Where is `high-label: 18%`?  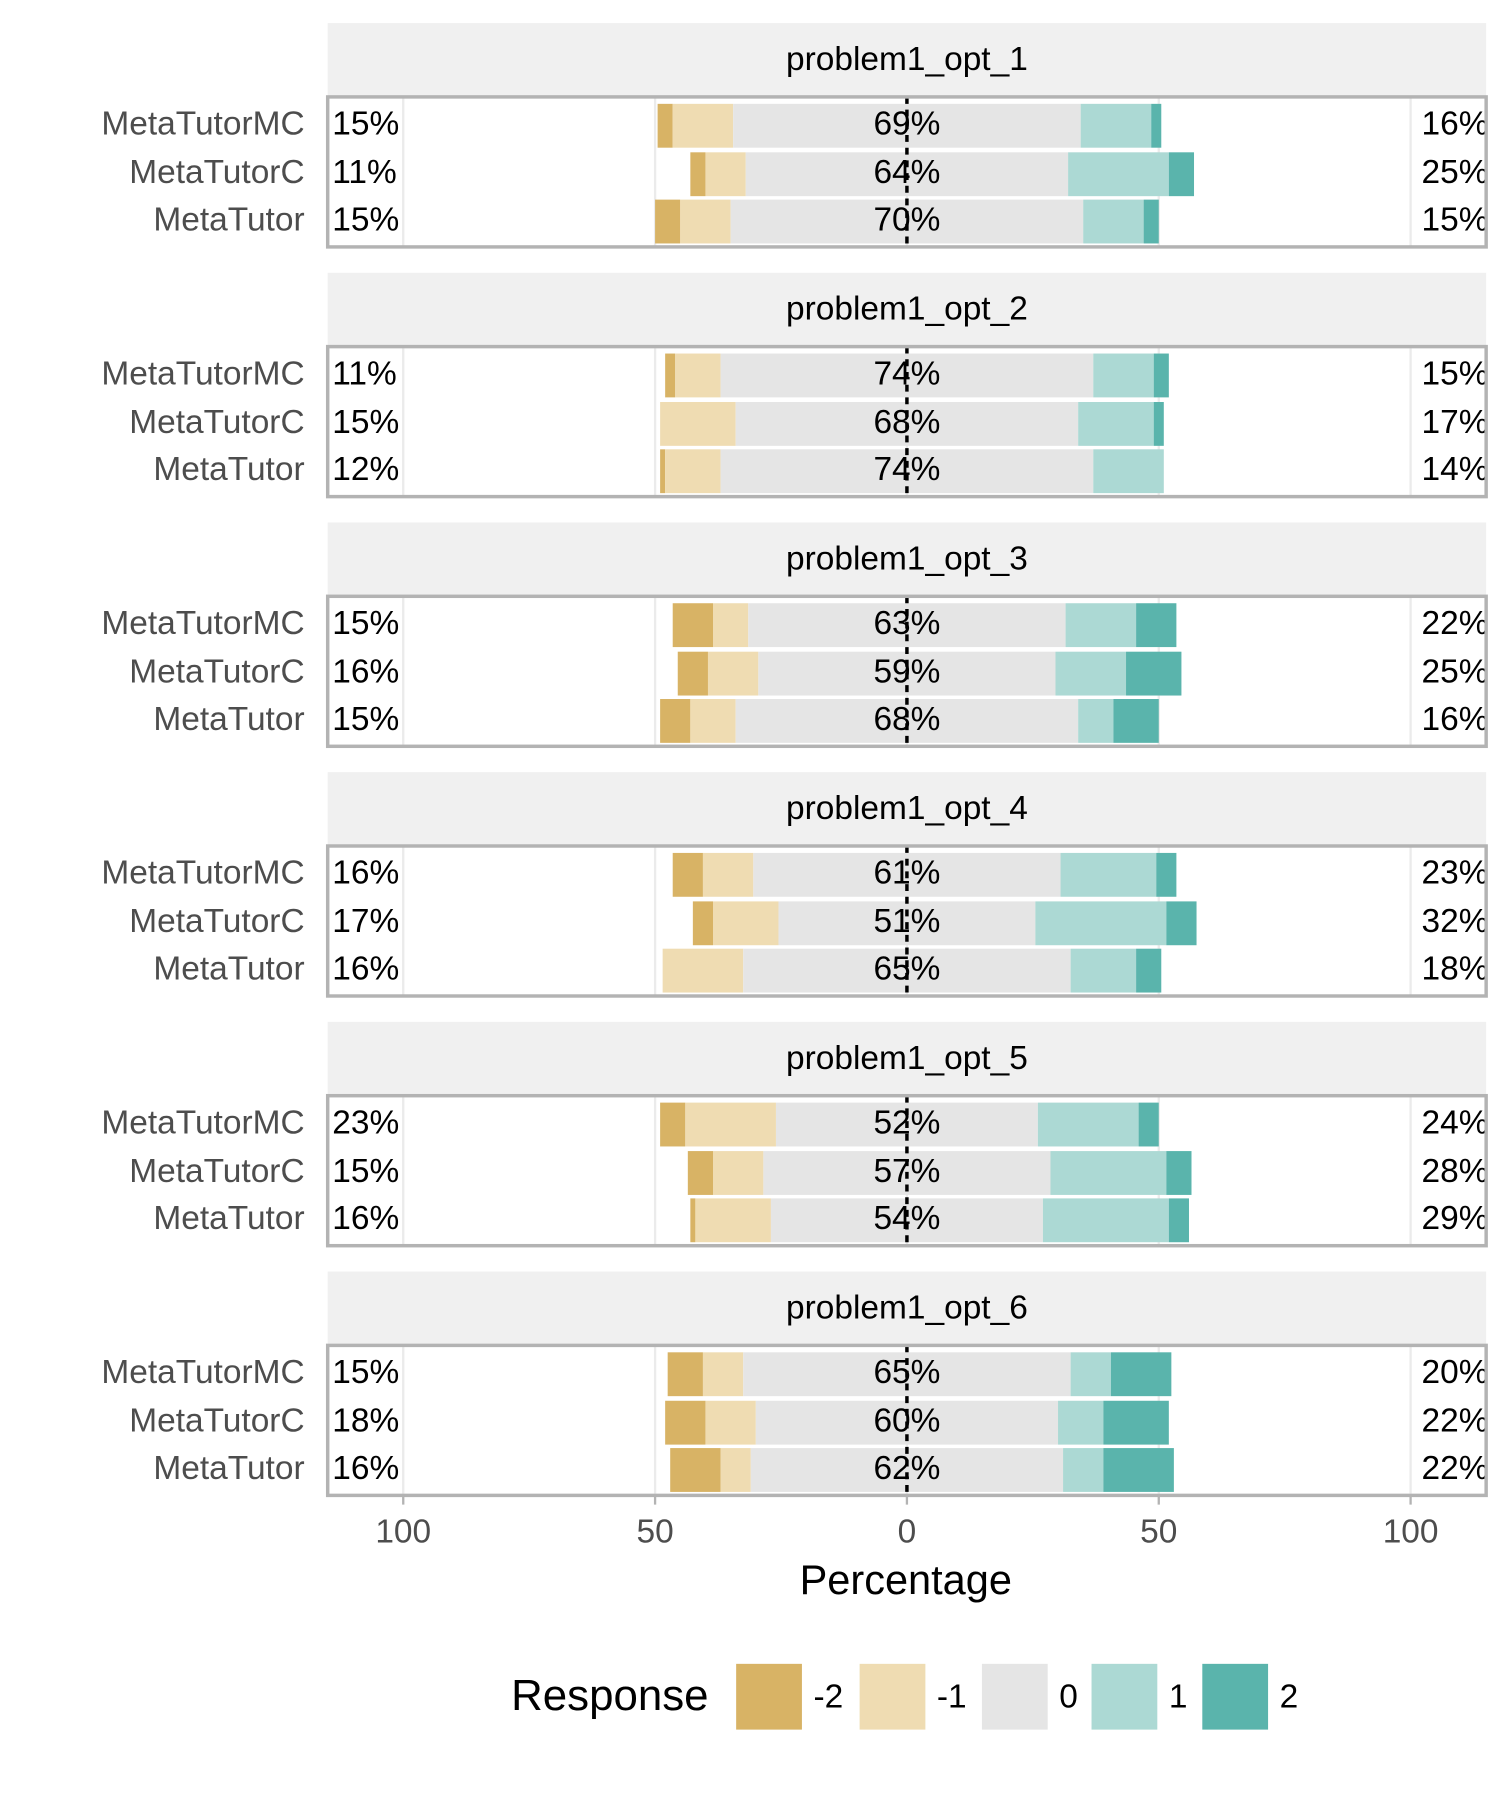
high-label: 18% is located at coordinates (1455, 968).